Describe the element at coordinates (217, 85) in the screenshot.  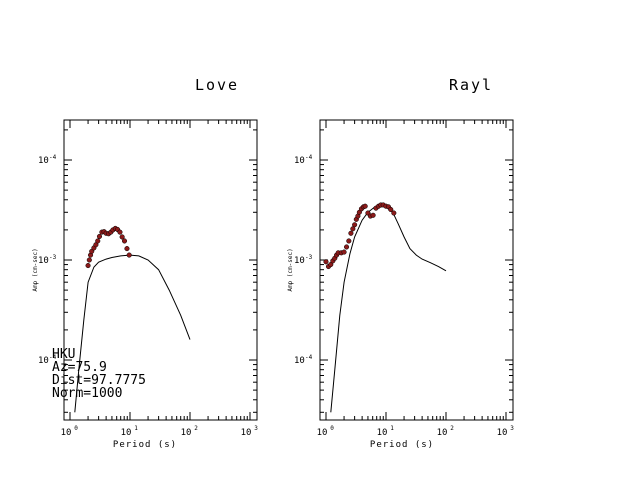
I see `chart-title-love: Love` at that location.